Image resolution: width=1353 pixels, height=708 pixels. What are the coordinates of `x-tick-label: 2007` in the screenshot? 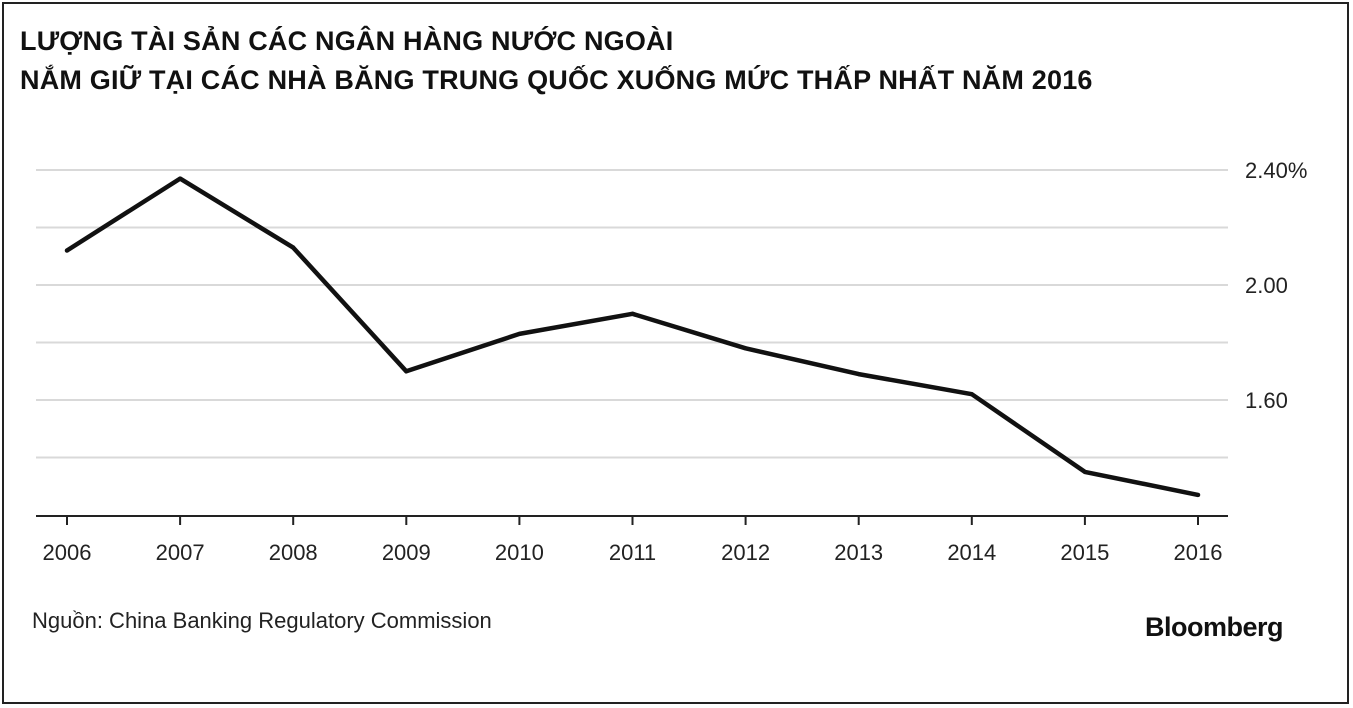 It's located at (180, 552).